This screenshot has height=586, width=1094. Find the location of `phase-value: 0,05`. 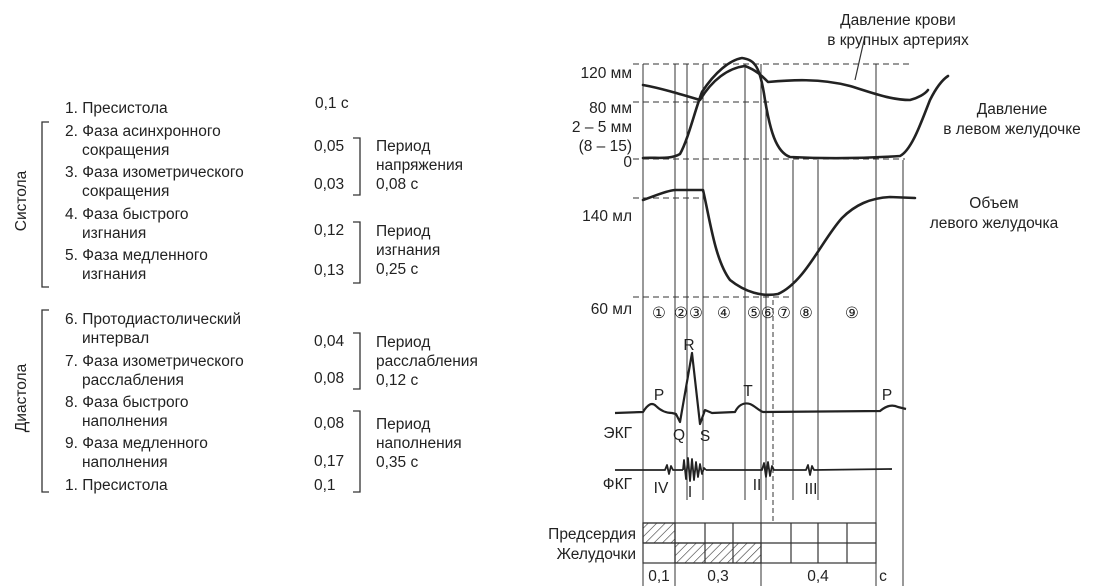

phase-value: 0,05 is located at coordinates (329, 146).